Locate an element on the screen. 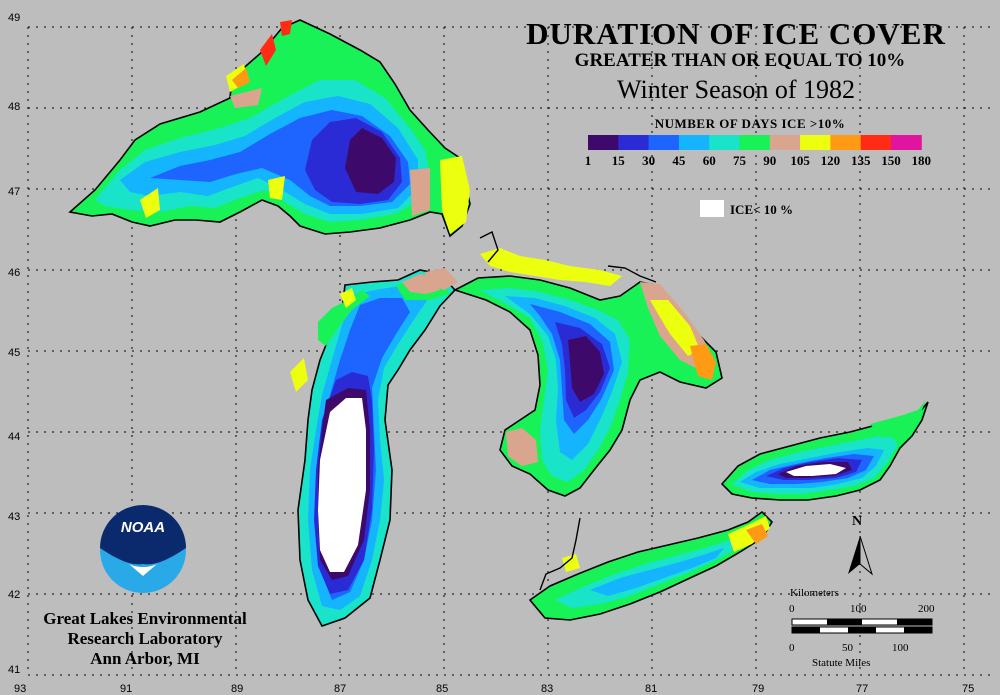 The width and height of the screenshot is (1000, 695). lat-label: 45 is located at coordinates (14, 353).